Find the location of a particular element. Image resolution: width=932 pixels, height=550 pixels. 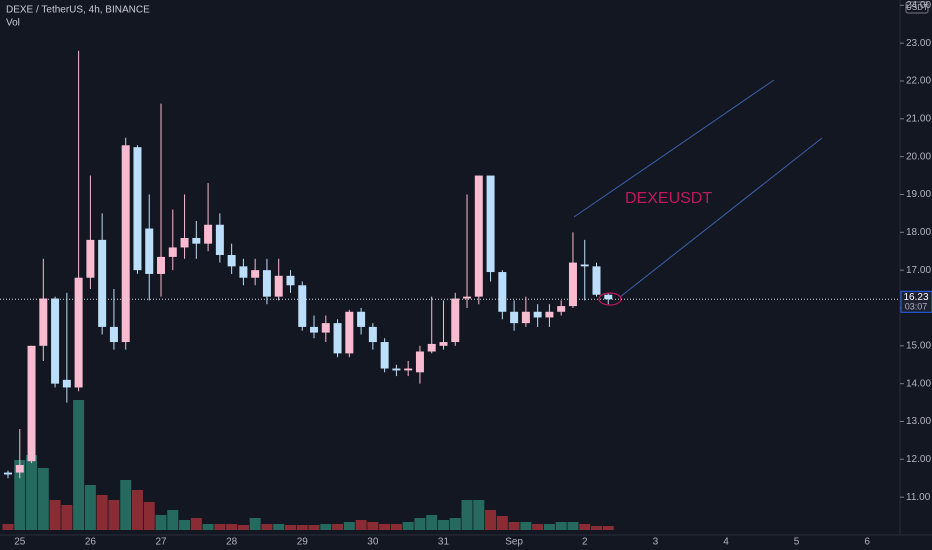

y-tick-label: 18.00 is located at coordinates (918, 232).